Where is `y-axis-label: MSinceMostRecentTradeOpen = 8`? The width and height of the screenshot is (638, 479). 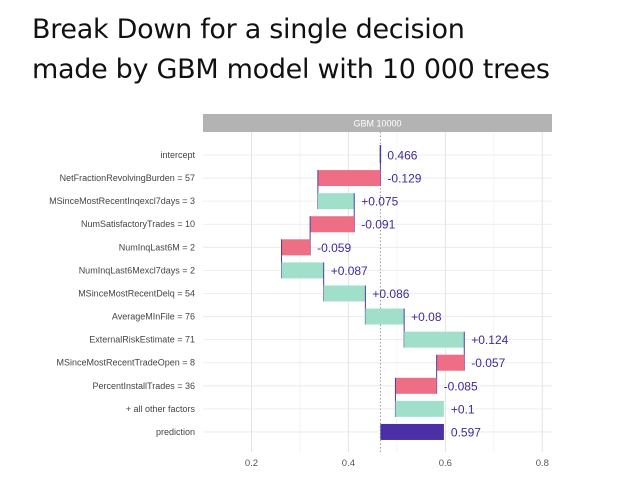 y-axis-label: MSinceMostRecentTradeOpen = 8 is located at coordinates (126, 363).